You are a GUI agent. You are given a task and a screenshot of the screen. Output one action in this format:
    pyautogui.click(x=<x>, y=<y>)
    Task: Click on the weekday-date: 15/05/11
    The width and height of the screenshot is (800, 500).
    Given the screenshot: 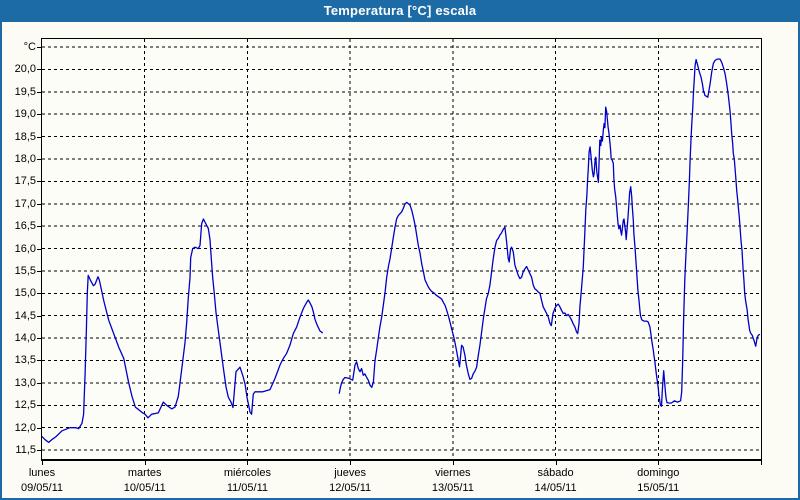 What is the action you would take?
    pyautogui.click(x=658, y=488)
    